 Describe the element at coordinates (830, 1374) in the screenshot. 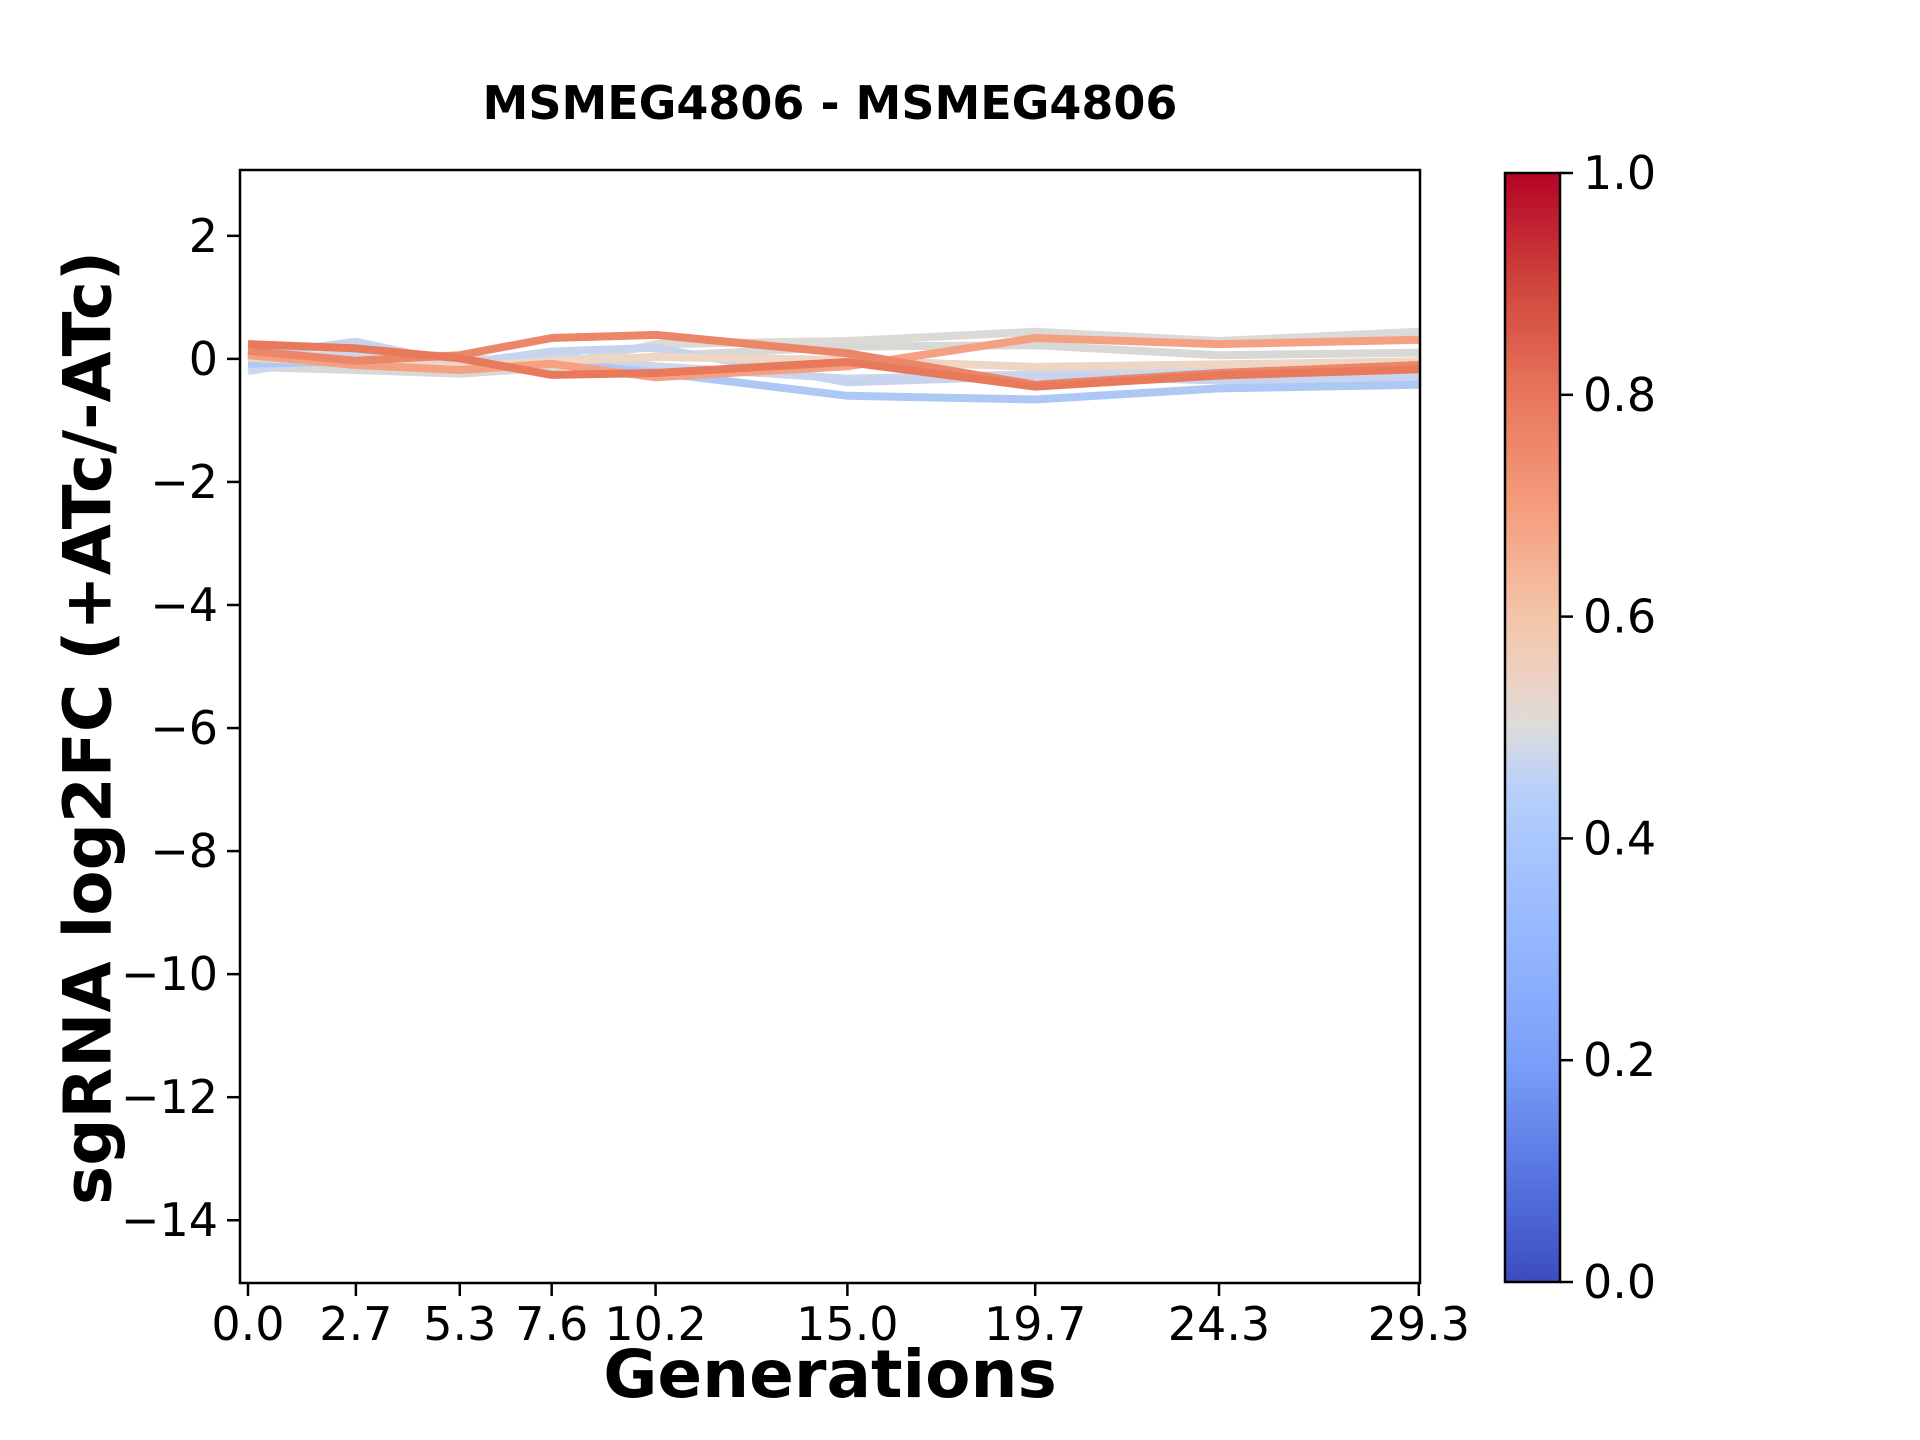

I see `x-axis-label: Generations` at that location.